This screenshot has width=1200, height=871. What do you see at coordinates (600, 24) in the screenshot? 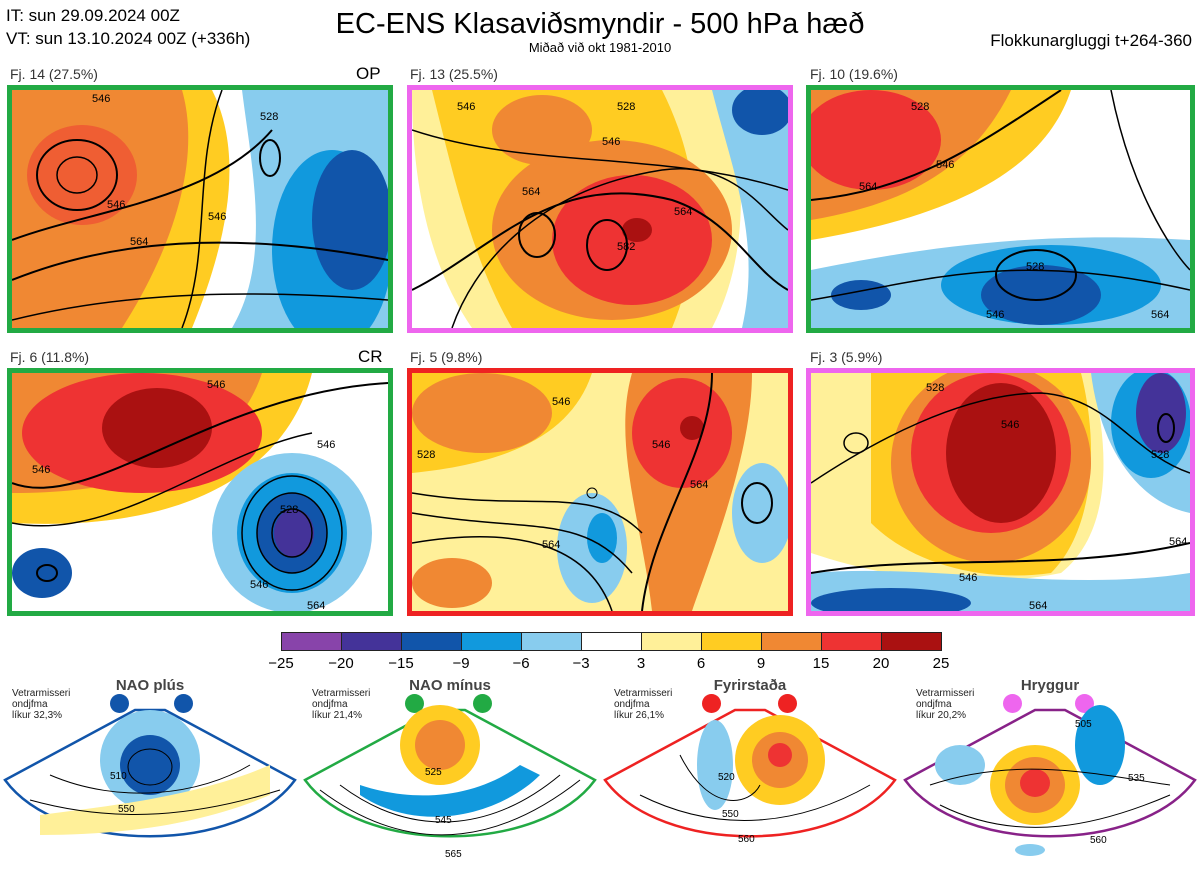
I see `page-title: EC-ENS Klasaviðsmyndir - 500 hPa hæð` at bounding box center [600, 24].